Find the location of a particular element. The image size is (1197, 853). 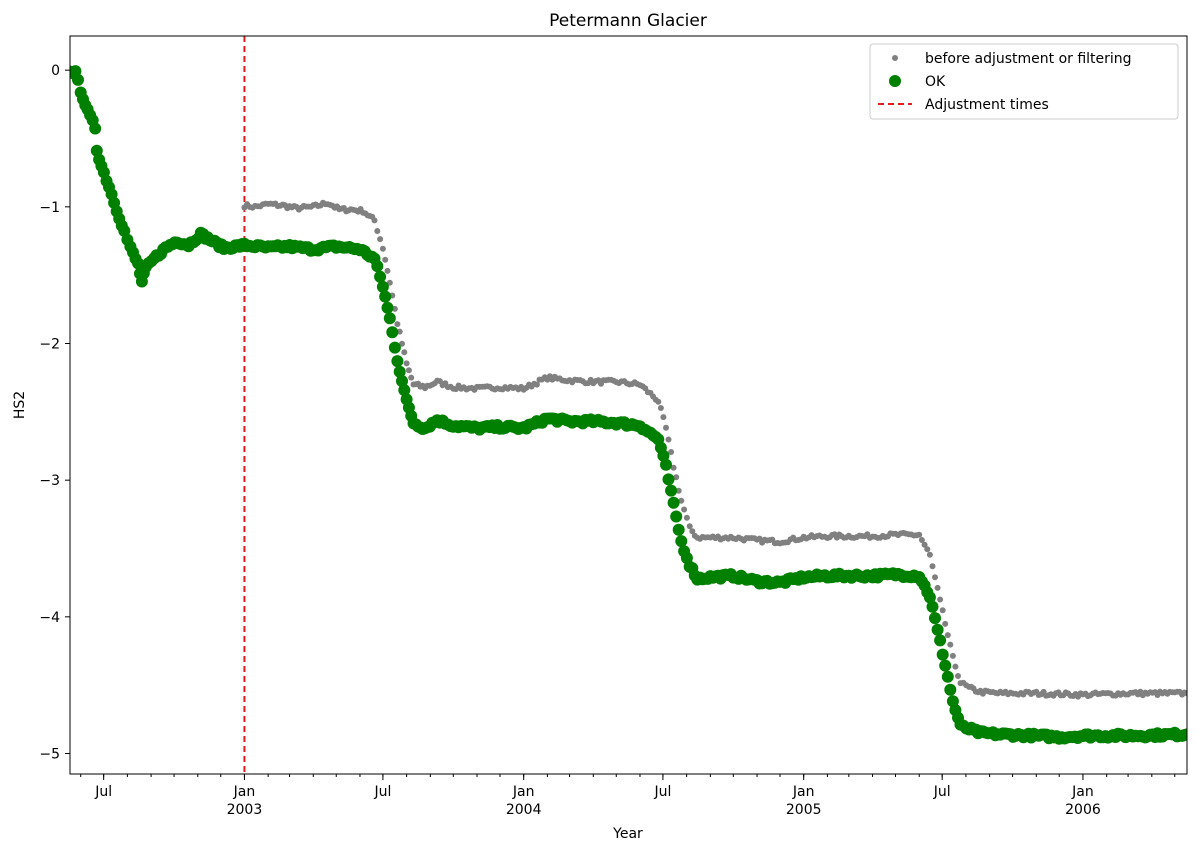

x-tick-year-label: 2003 is located at coordinates (245, 810).